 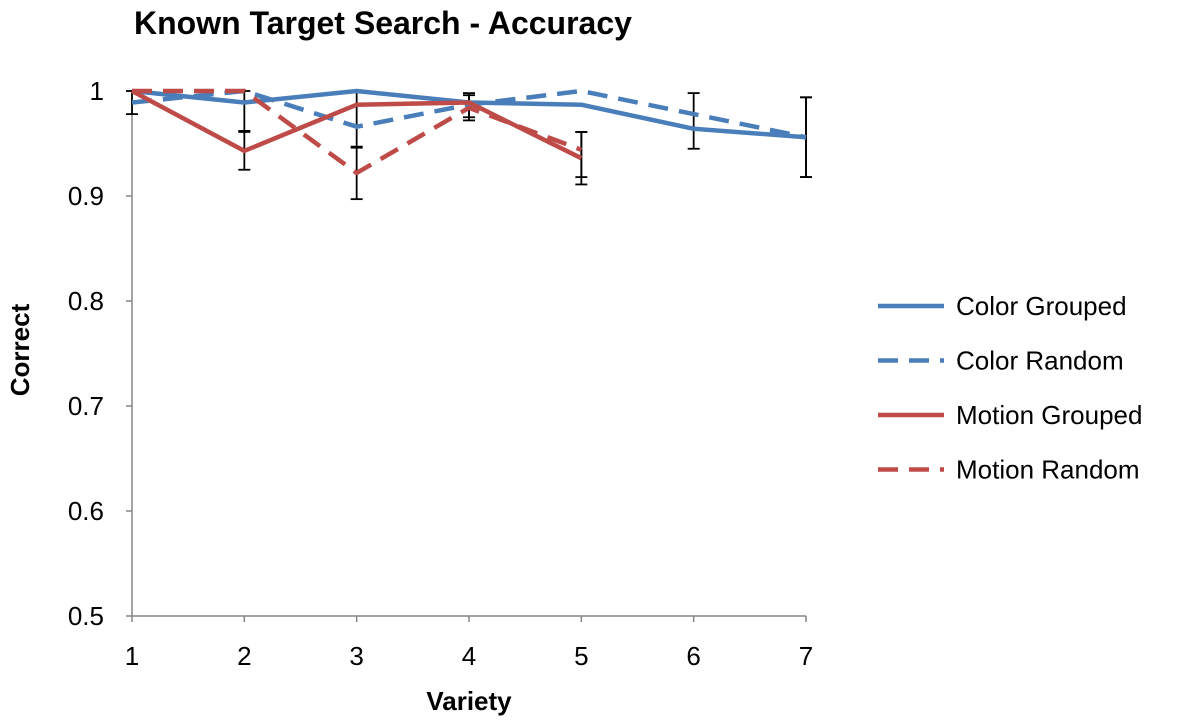 I want to click on x-tick-label: 2, so click(x=244, y=656).